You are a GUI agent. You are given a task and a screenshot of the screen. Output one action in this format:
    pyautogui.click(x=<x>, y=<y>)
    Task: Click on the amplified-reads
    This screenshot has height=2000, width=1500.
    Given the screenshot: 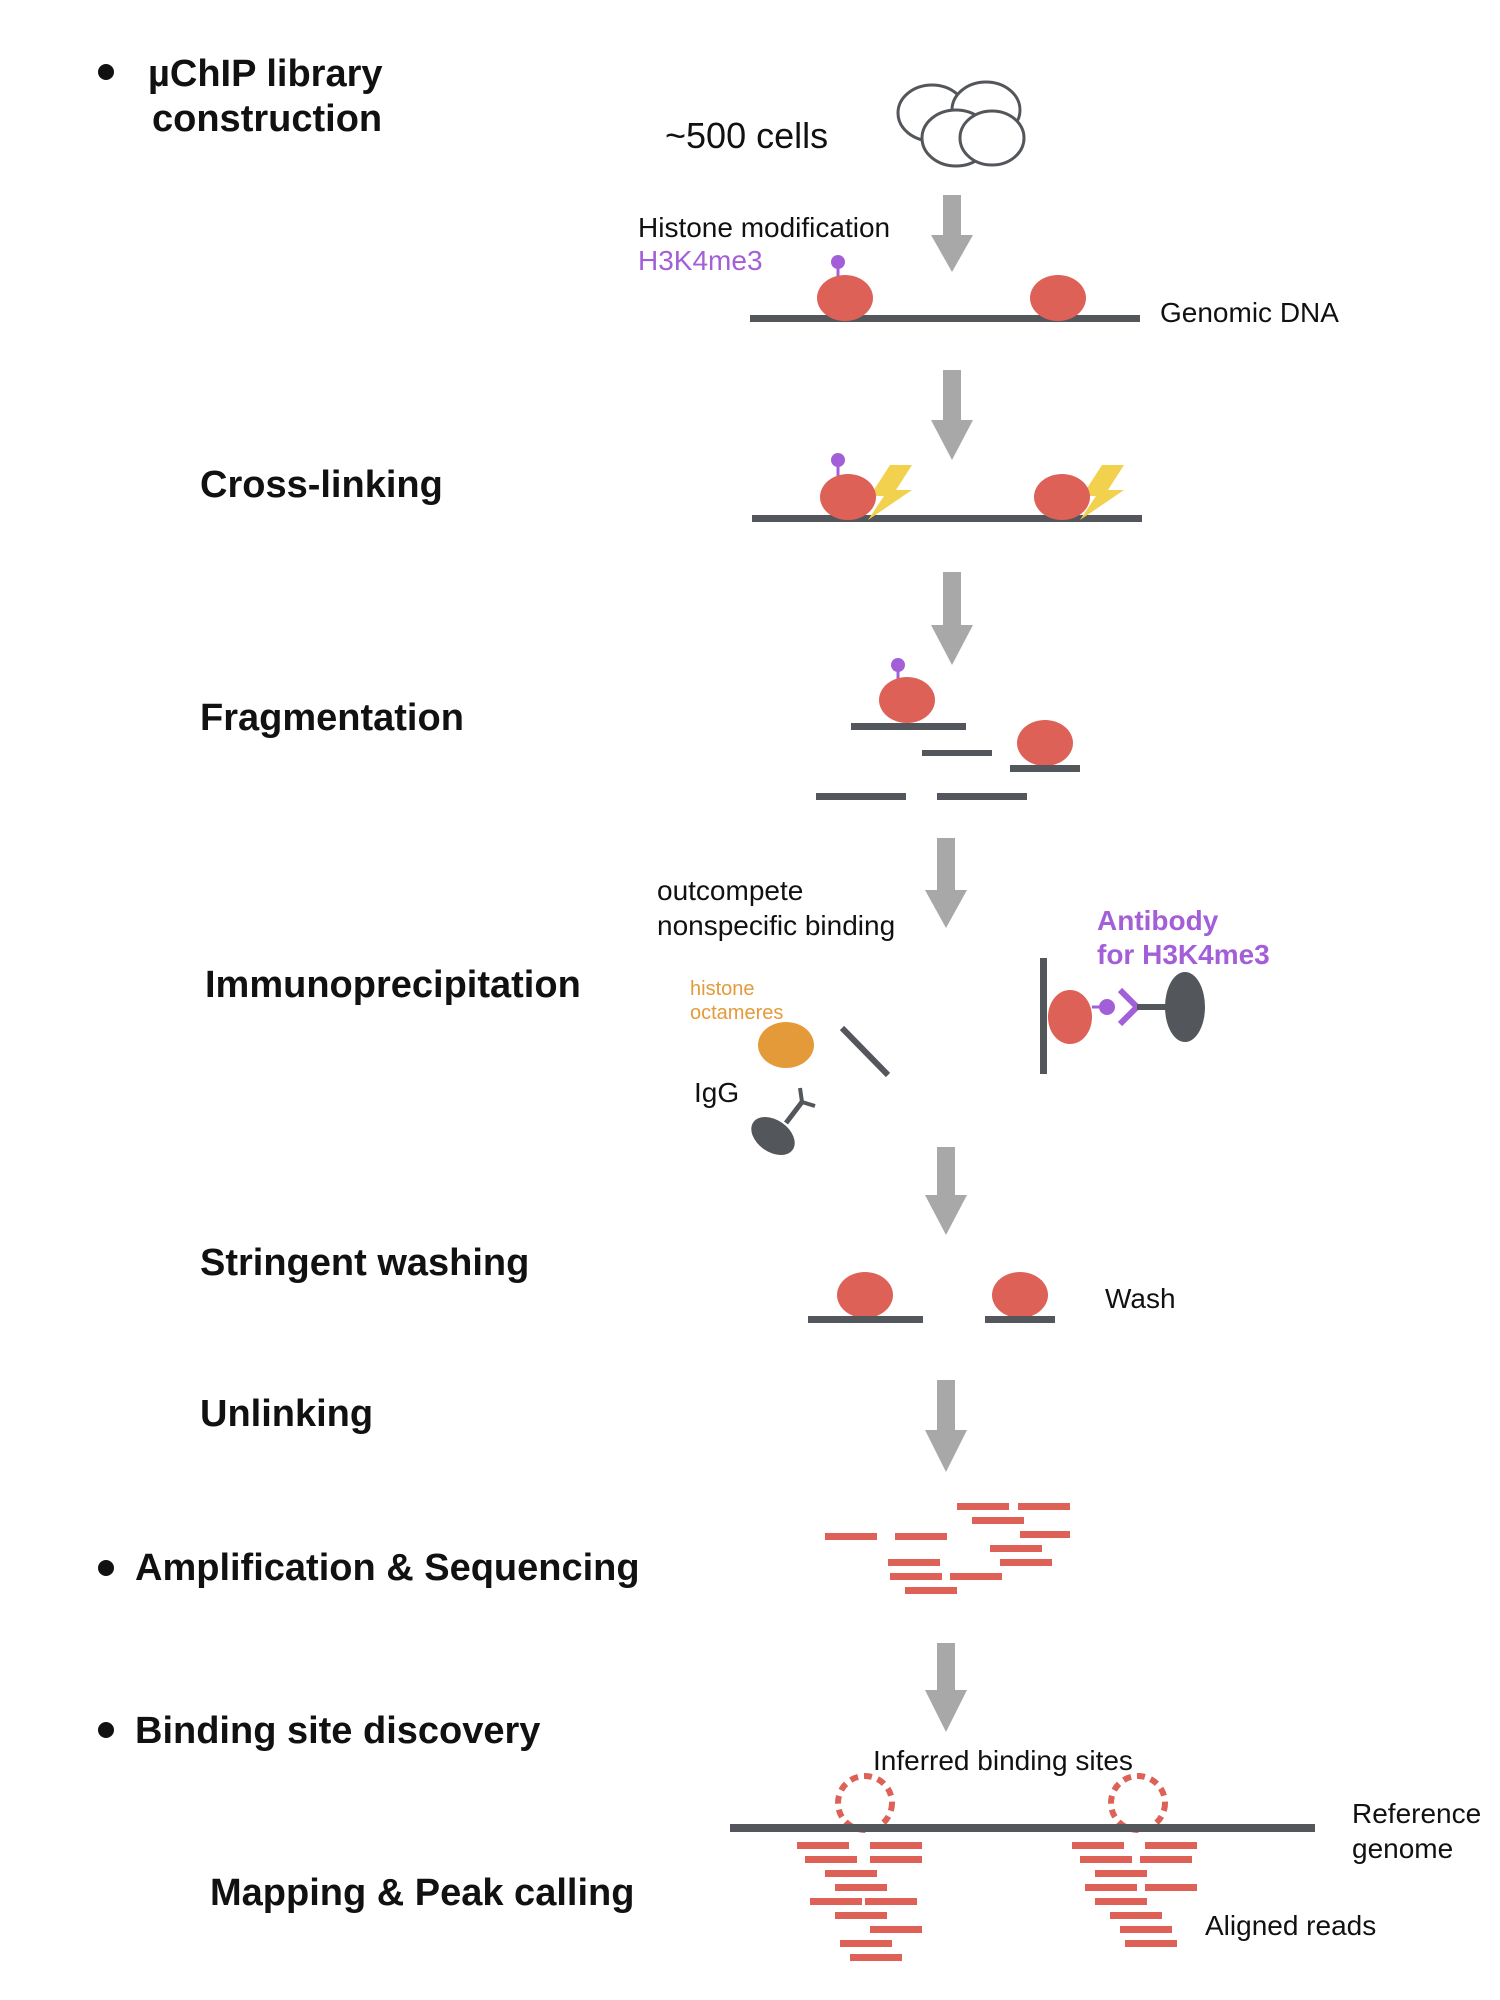 What is the action you would take?
    pyautogui.click(x=947, y=1548)
    